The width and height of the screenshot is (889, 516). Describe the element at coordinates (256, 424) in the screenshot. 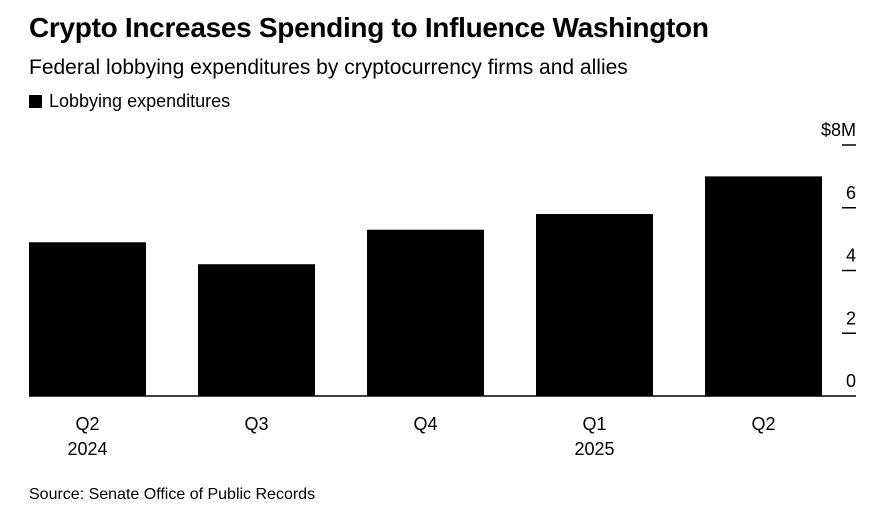

I see `x-tick-label-1: Q3` at that location.